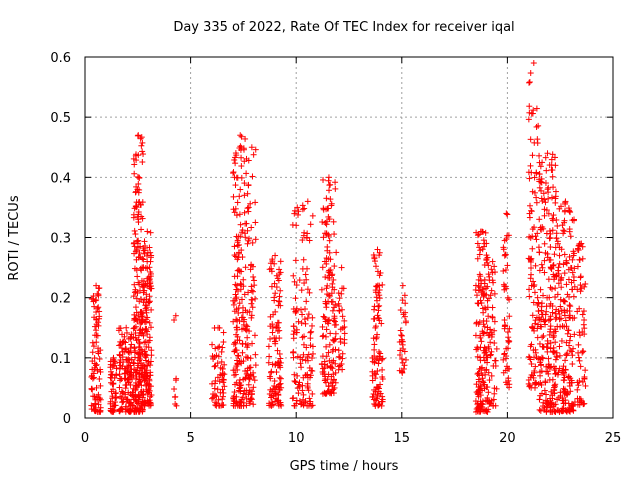  I want to click on y-tick-label: 0.6, so click(60, 58).